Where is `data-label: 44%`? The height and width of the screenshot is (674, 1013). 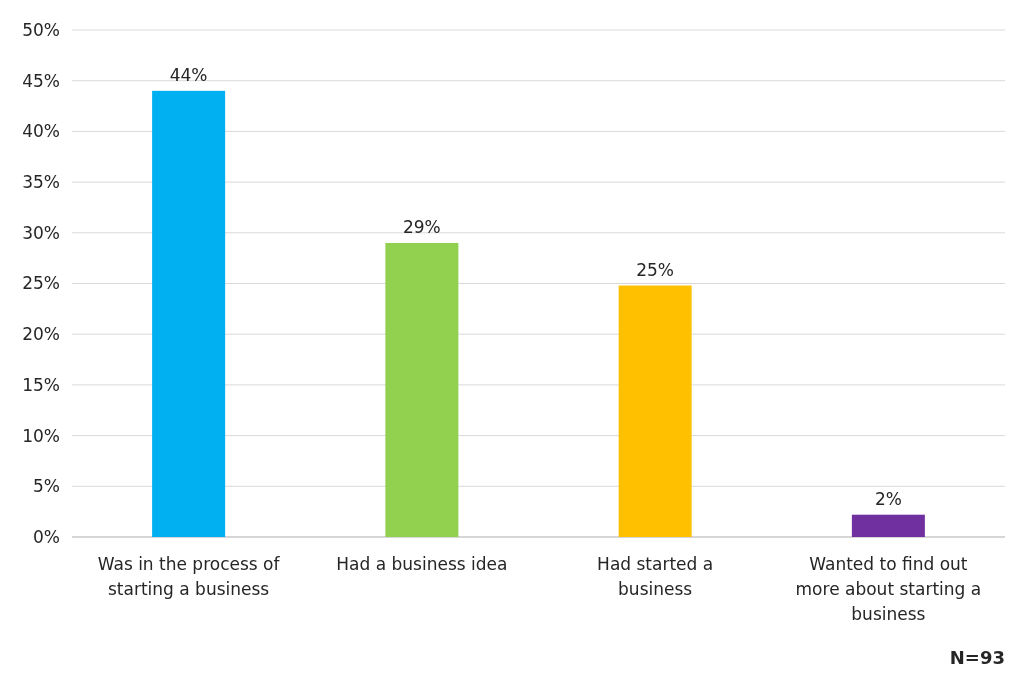 data-label: 44% is located at coordinates (188, 74).